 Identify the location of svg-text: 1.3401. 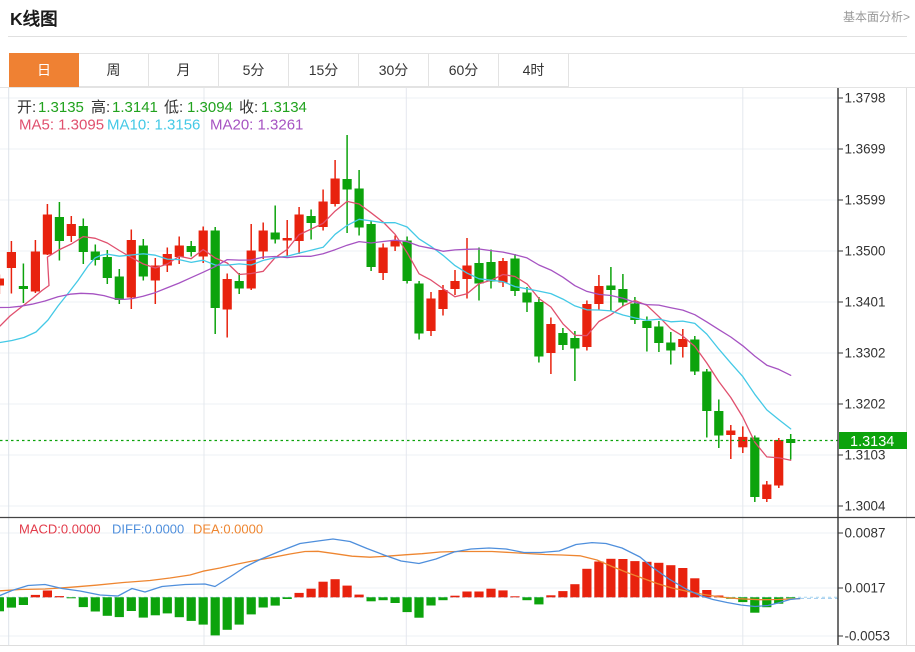
(865, 302).